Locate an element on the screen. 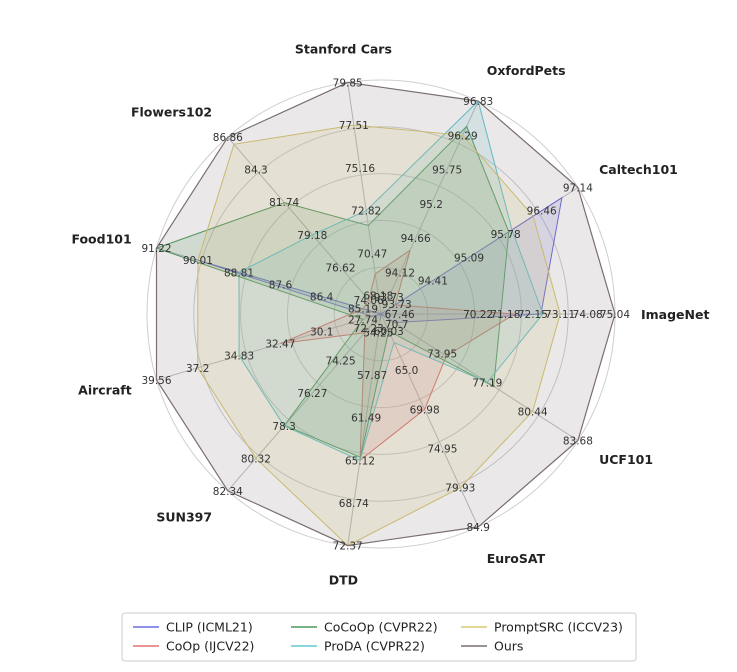 The height and width of the screenshot is (672, 737). legend-label-coop-ijcv22: CoOp (IJCV22) is located at coordinates (210, 646).